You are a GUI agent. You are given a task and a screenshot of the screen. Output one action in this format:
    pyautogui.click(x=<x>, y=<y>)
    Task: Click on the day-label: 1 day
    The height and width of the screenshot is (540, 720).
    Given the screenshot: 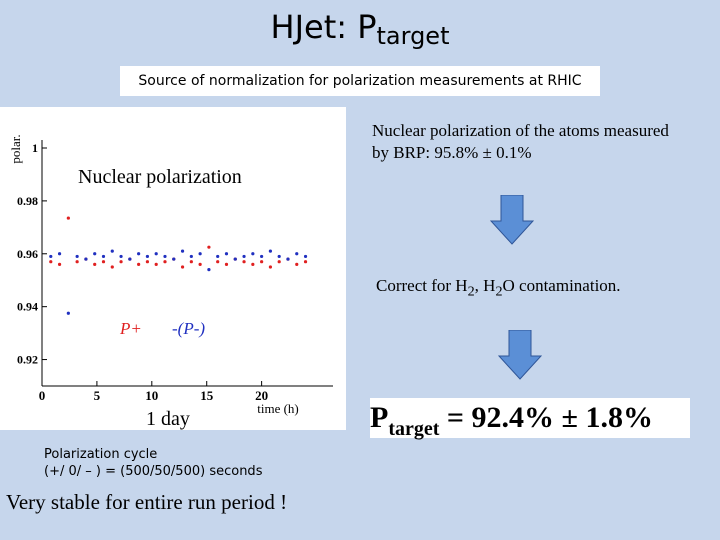 What is the action you would take?
    pyautogui.click(x=168, y=419)
    